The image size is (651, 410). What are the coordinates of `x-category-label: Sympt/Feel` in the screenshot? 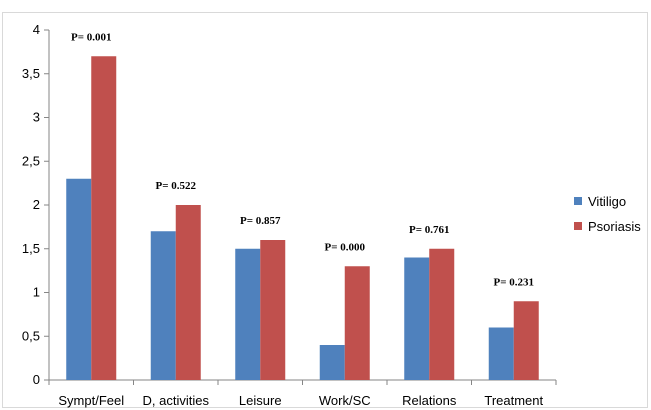 It's located at (91, 400).